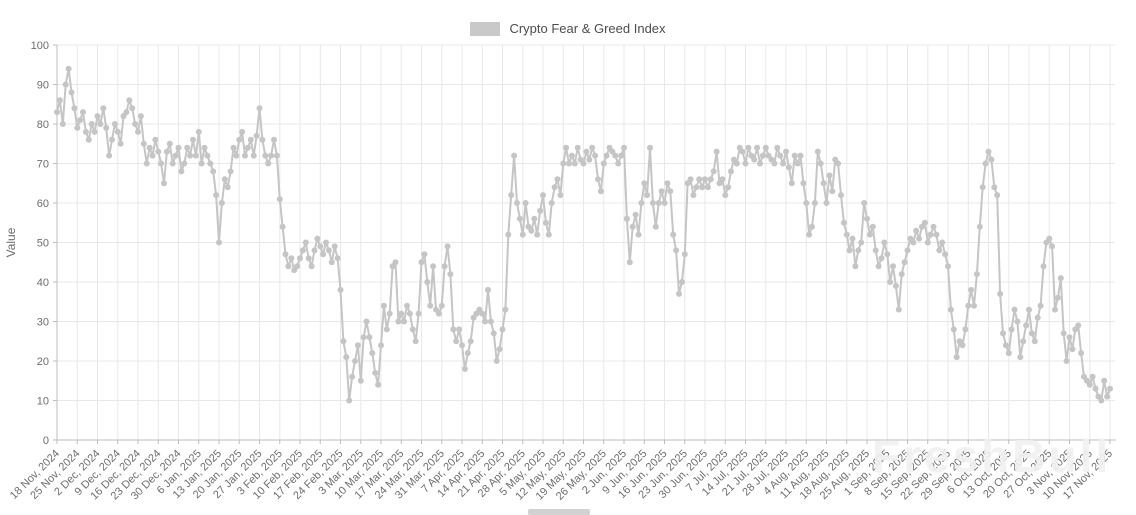 The width and height of the screenshot is (1136, 515). What do you see at coordinates (568, 28) in the screenshot?
I see `legend-item: Crypto Fear & Greed Index` at bounding box center [568, 28].